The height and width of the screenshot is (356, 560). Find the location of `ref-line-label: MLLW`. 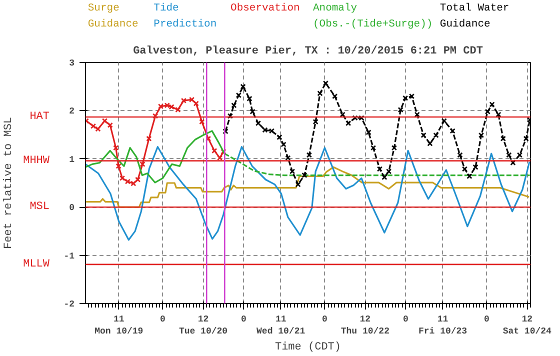

ref-line-label: MLLW is located at coordinates (36, 264).